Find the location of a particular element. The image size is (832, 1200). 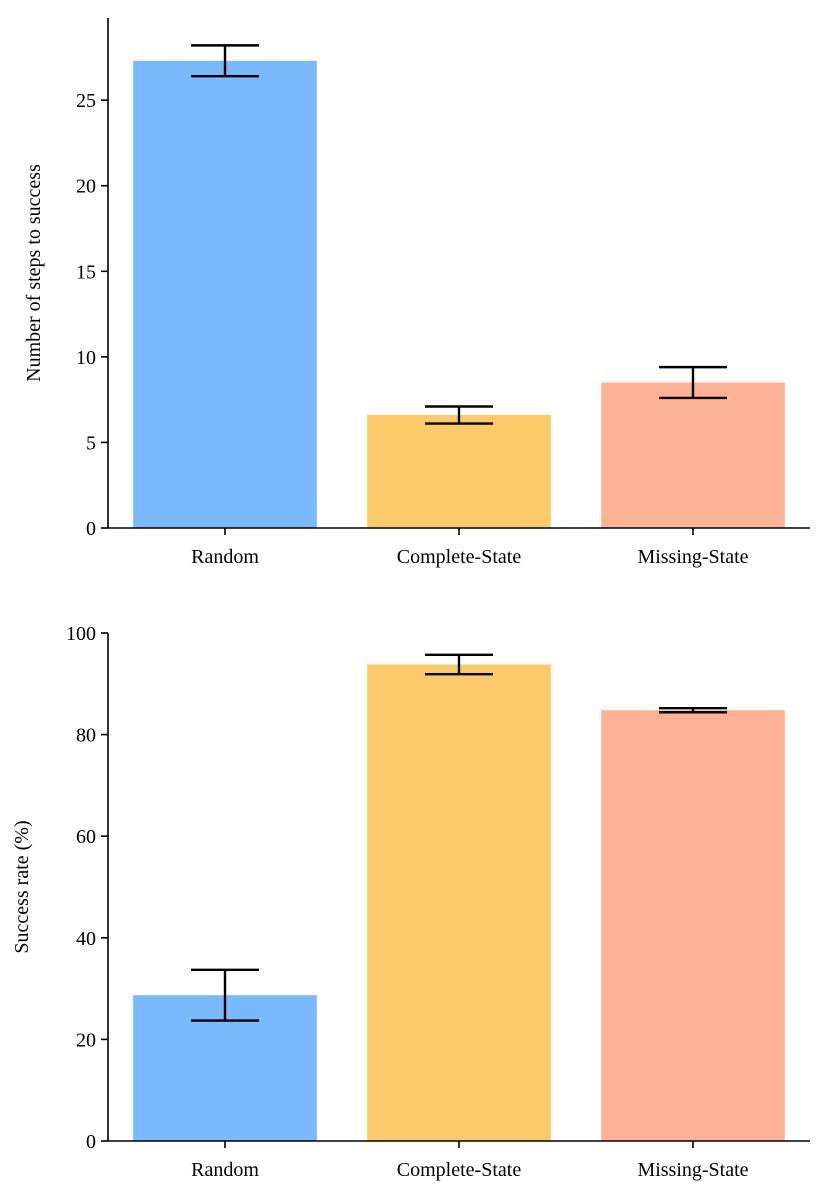

y-tick-label: 15 is located at coordinates (86, 272).